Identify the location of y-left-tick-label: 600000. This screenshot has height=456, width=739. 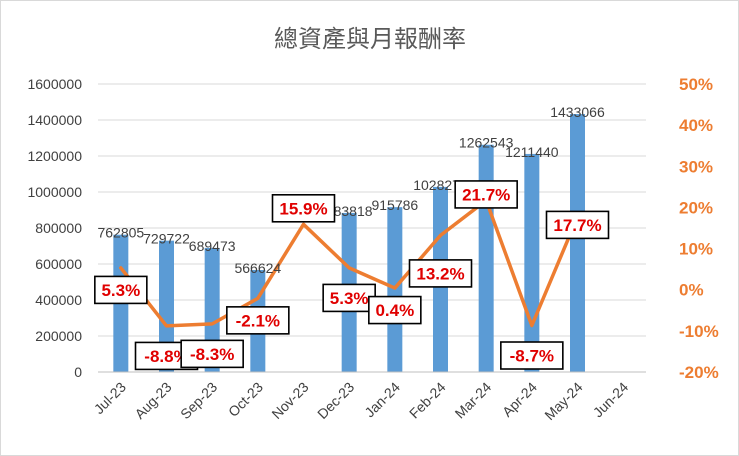
(58, 264).